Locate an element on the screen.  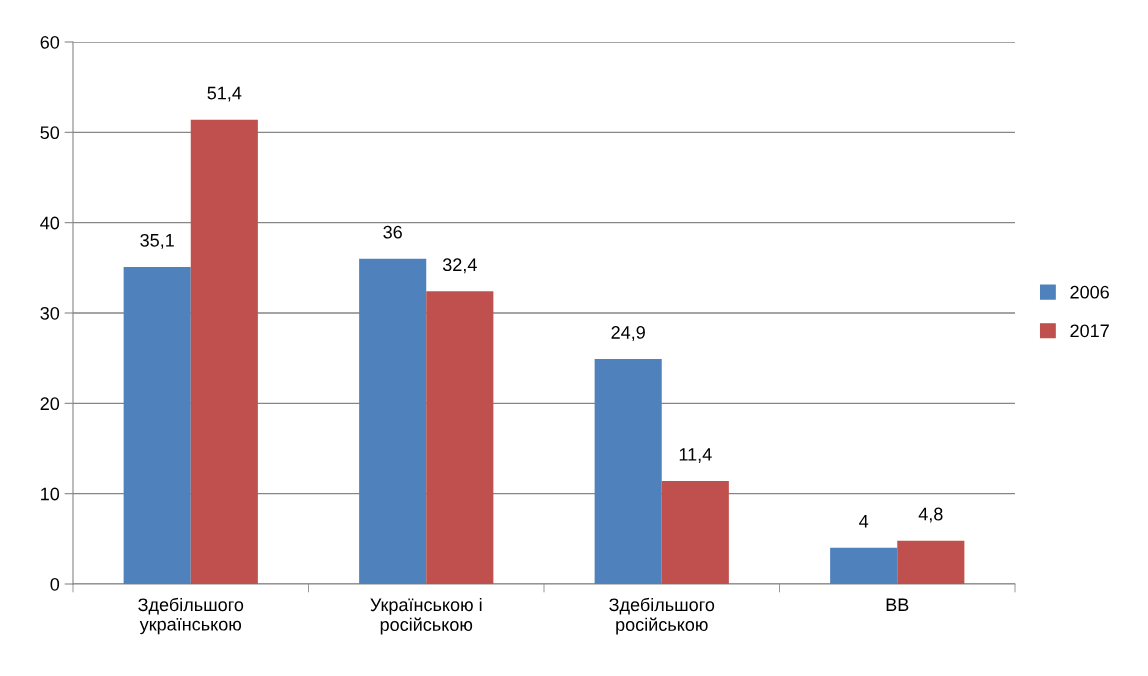
y-tick-label: 40 is located at coordinates (50, 223).